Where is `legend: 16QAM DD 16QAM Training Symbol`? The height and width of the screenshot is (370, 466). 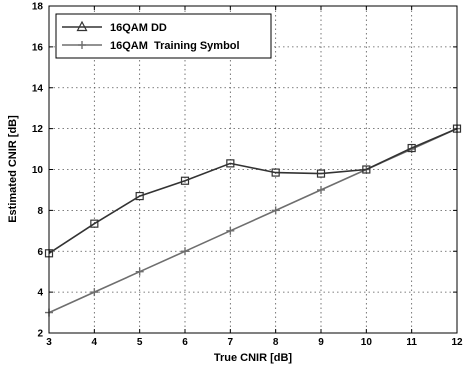
legend: 16QAM DD 16QAM Training Symbol is located at coordinates (163, 36).